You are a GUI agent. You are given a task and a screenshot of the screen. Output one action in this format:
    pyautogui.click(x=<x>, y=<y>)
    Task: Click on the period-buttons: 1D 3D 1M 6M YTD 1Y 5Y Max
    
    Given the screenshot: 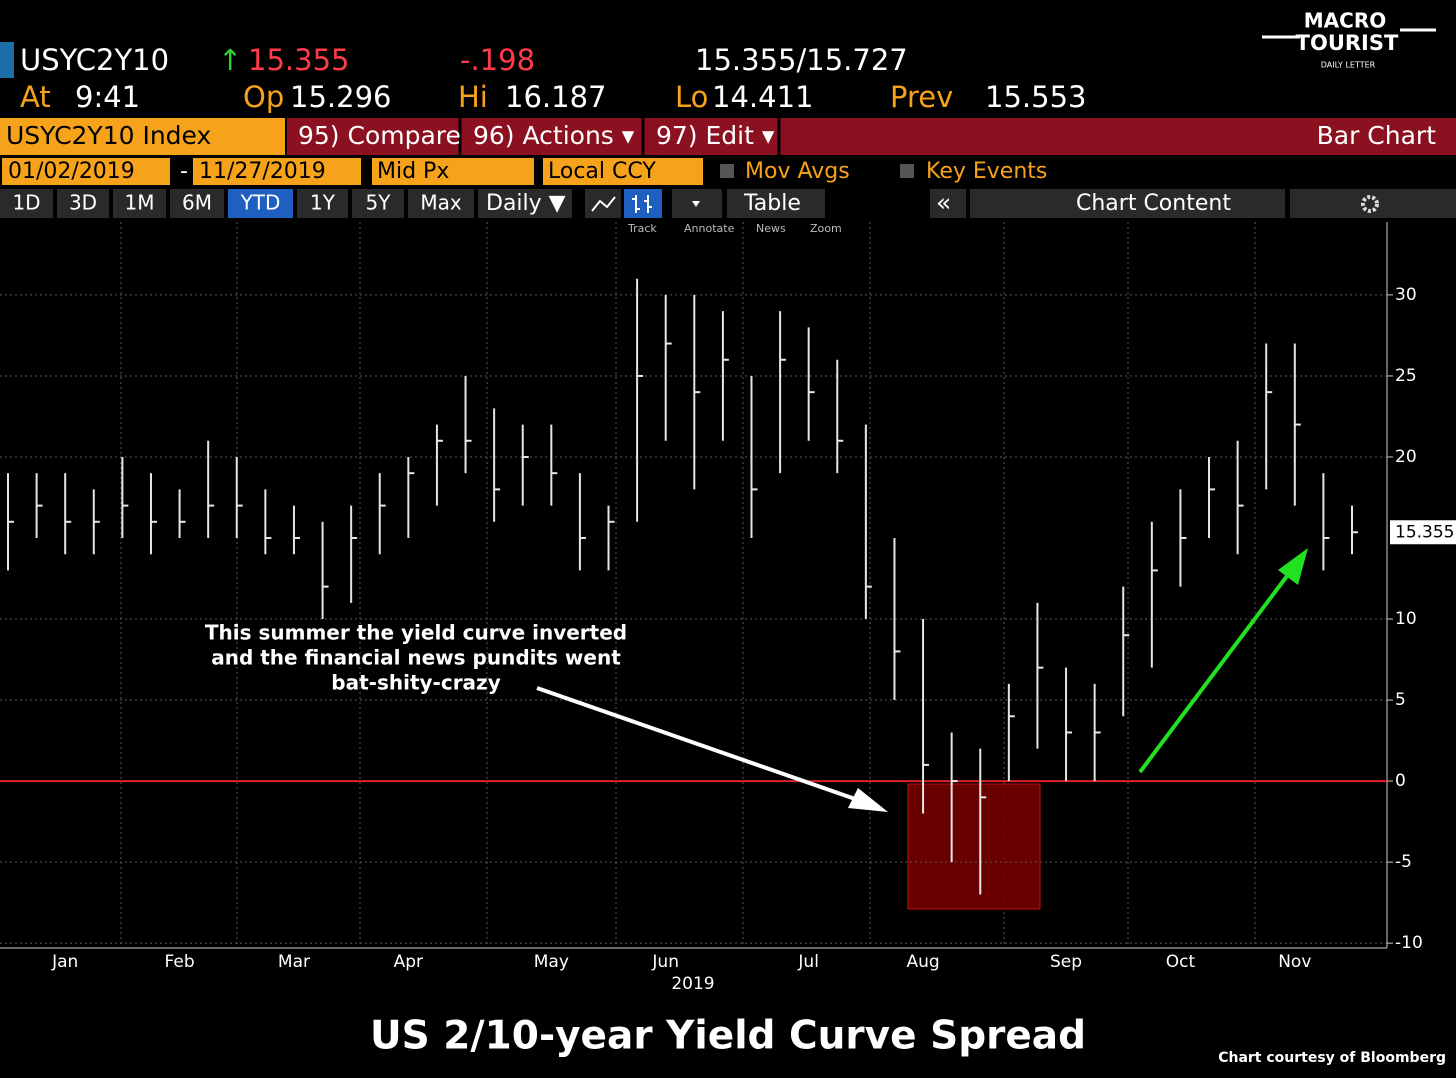 What is the action you would take?
    pyautogui.click(x=237, y=203)
    